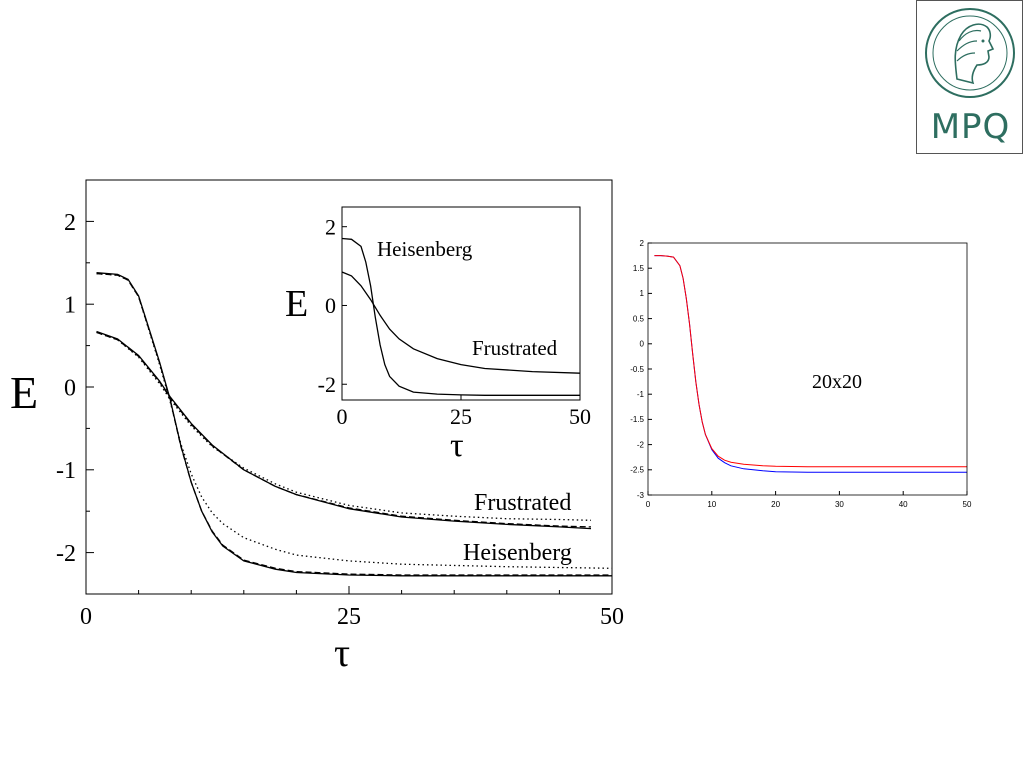  Describe the element at coordinates (349, 617) in the screenshot. I see `main-xtick-label: 25` at that location.